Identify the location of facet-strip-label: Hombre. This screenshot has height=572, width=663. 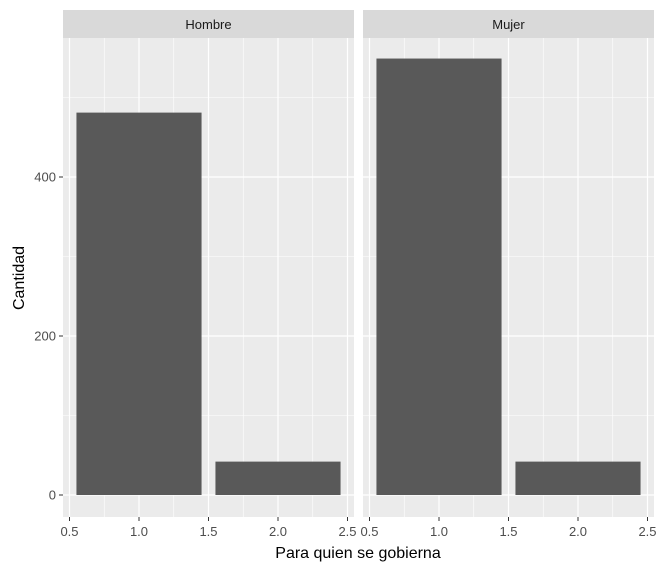
(208, 24).